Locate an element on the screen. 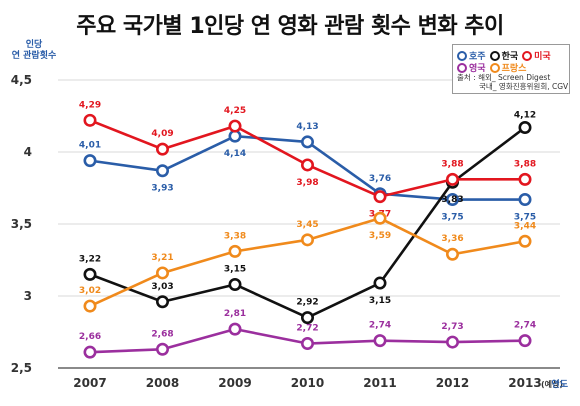 This screenshot has width=580, height=406. y-axis-label: 인당 연 관람횟수 is located at coordinates (34, 51).